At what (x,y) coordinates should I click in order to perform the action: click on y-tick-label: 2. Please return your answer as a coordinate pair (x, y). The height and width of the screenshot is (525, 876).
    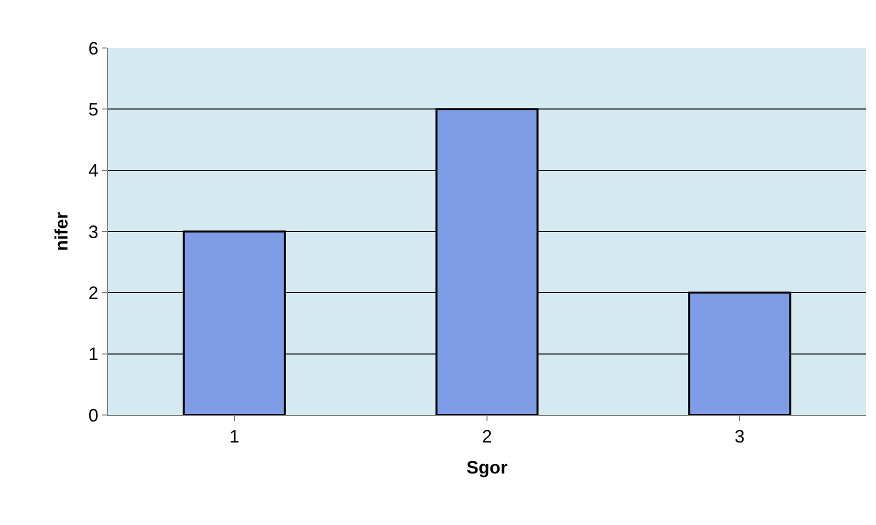
    Looking at the image, I should click on (93, 292).